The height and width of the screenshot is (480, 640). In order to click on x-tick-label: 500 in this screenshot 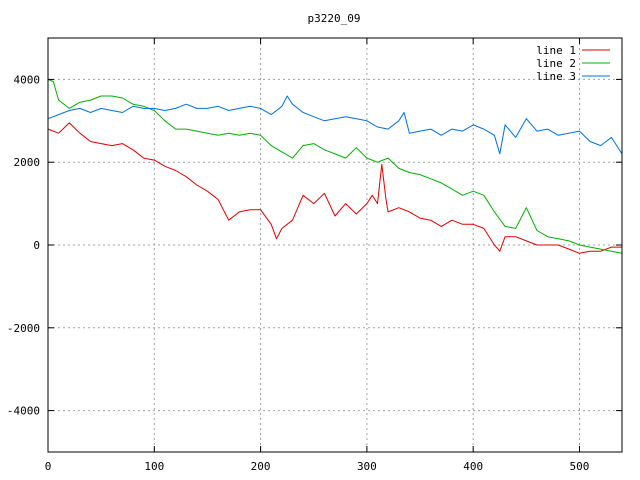, I will do `click(580, 466)`.